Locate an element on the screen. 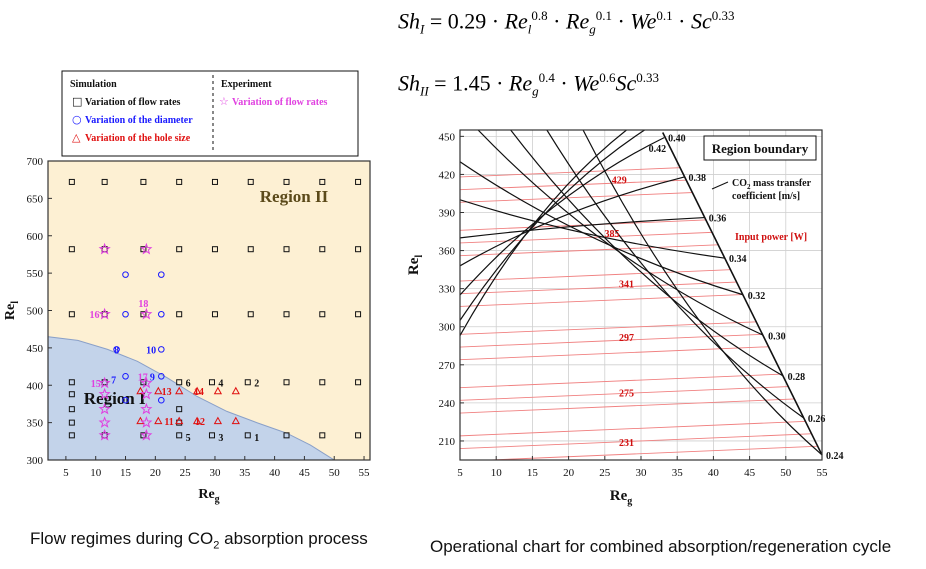 The image size is (926, 569). point-label: 17 is located at coordinates (143, 377).